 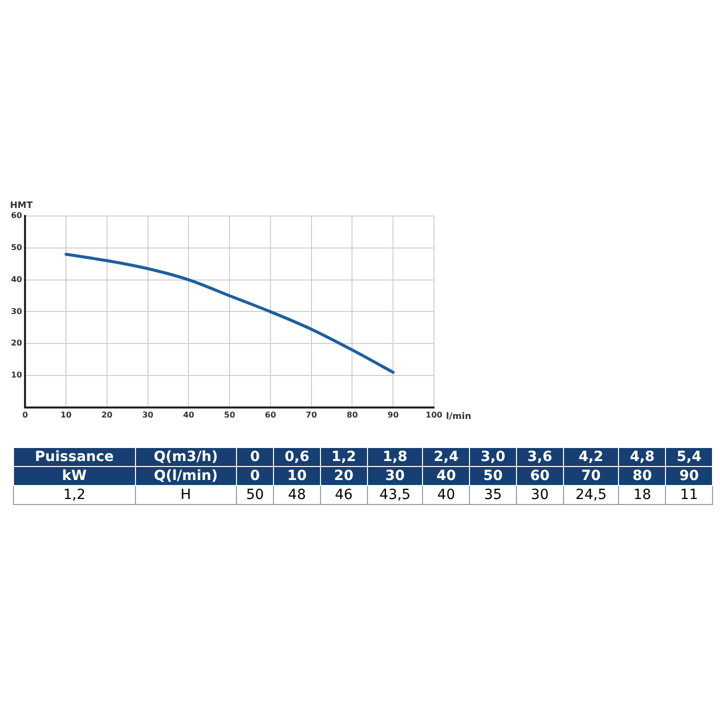 I want to click on x-tick-label: 40, so click(x=189, y=415).